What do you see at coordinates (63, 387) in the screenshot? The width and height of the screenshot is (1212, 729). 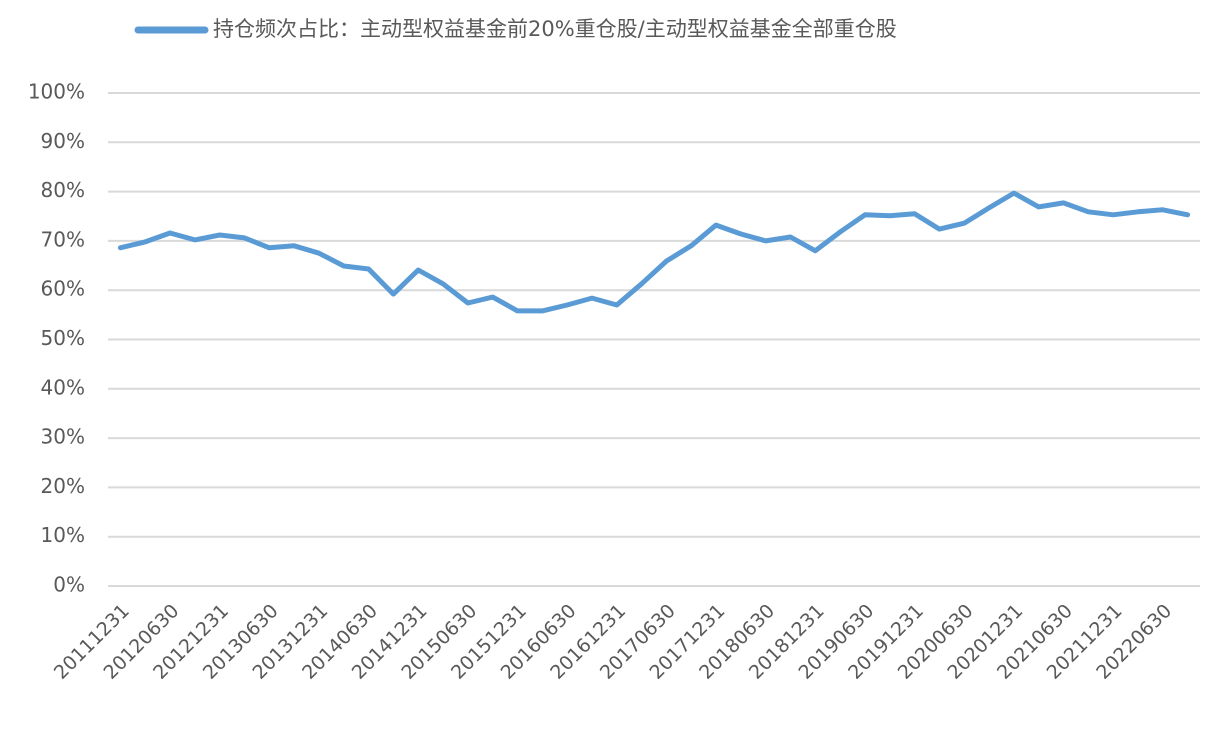 I see `y-tick-label: 40%` at bounding box center [63, 387].